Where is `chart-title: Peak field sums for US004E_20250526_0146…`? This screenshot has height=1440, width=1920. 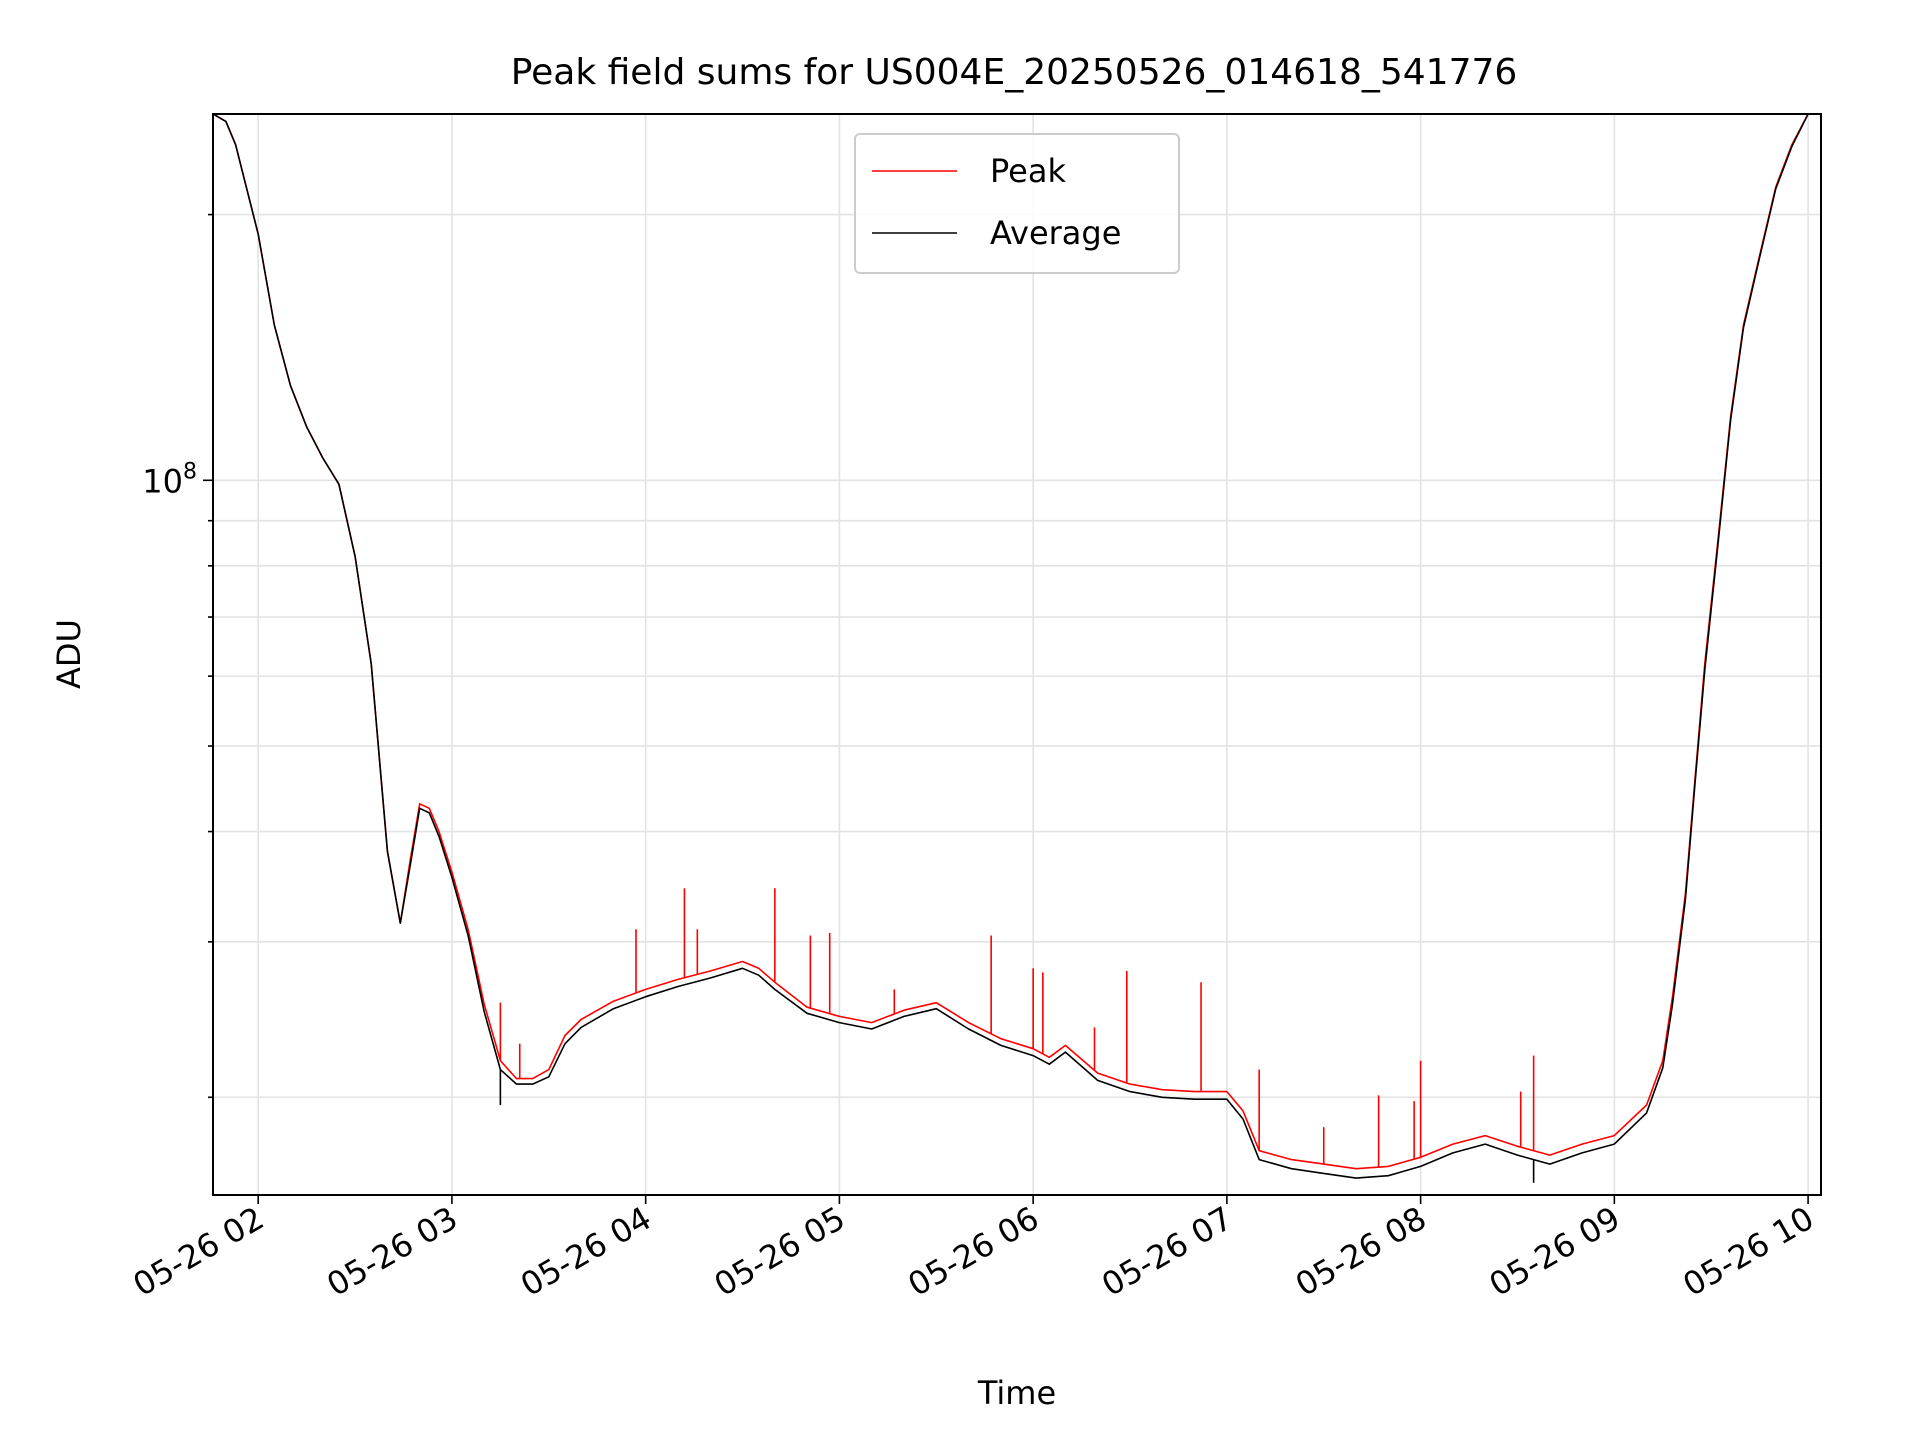
chart-title: Peak field sums for US004E_20250526_0146… is located at coordinates (1014, 72).